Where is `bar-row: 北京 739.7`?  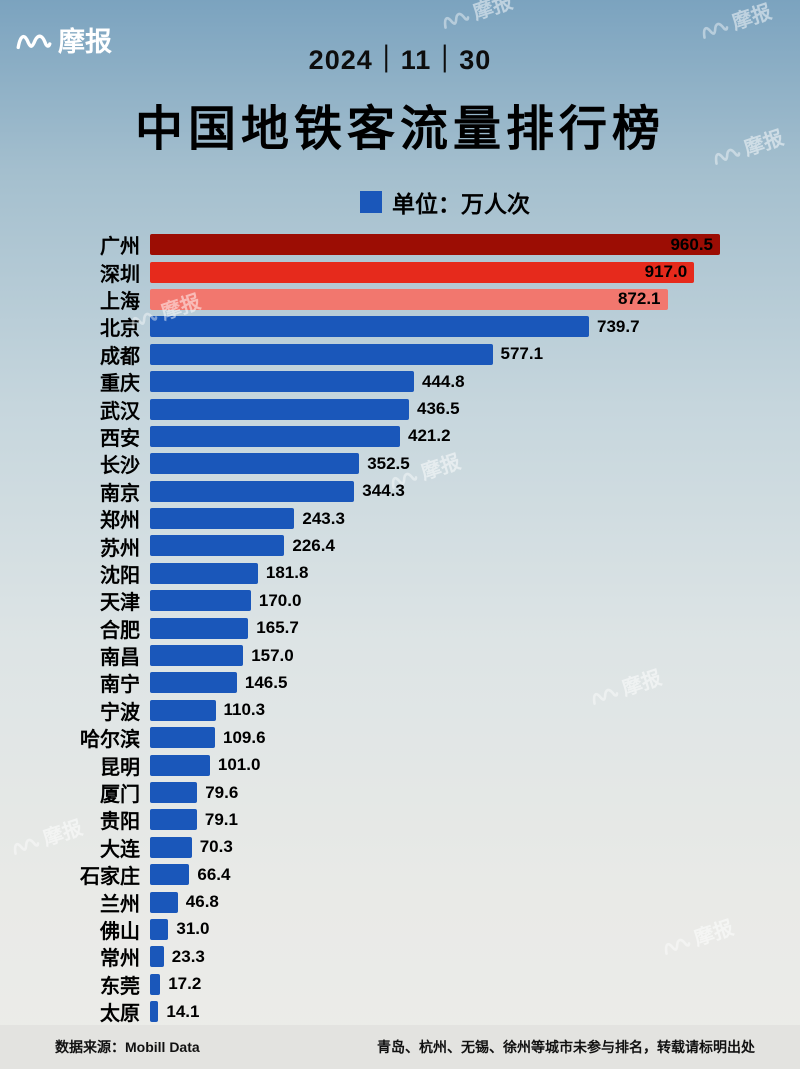 bar-row: 北京 739.7 is located at coordinates (400, 326).